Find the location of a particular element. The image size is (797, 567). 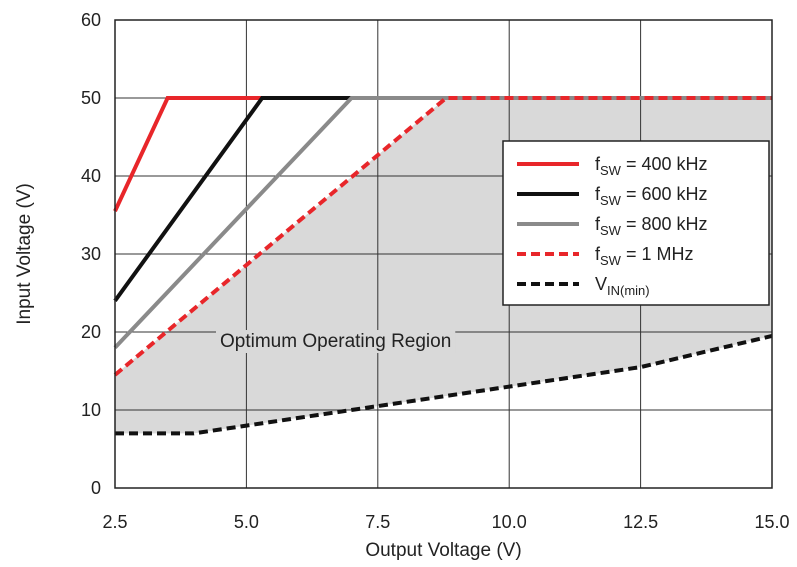

region-annotation-background is located at coordinates (336, 341).